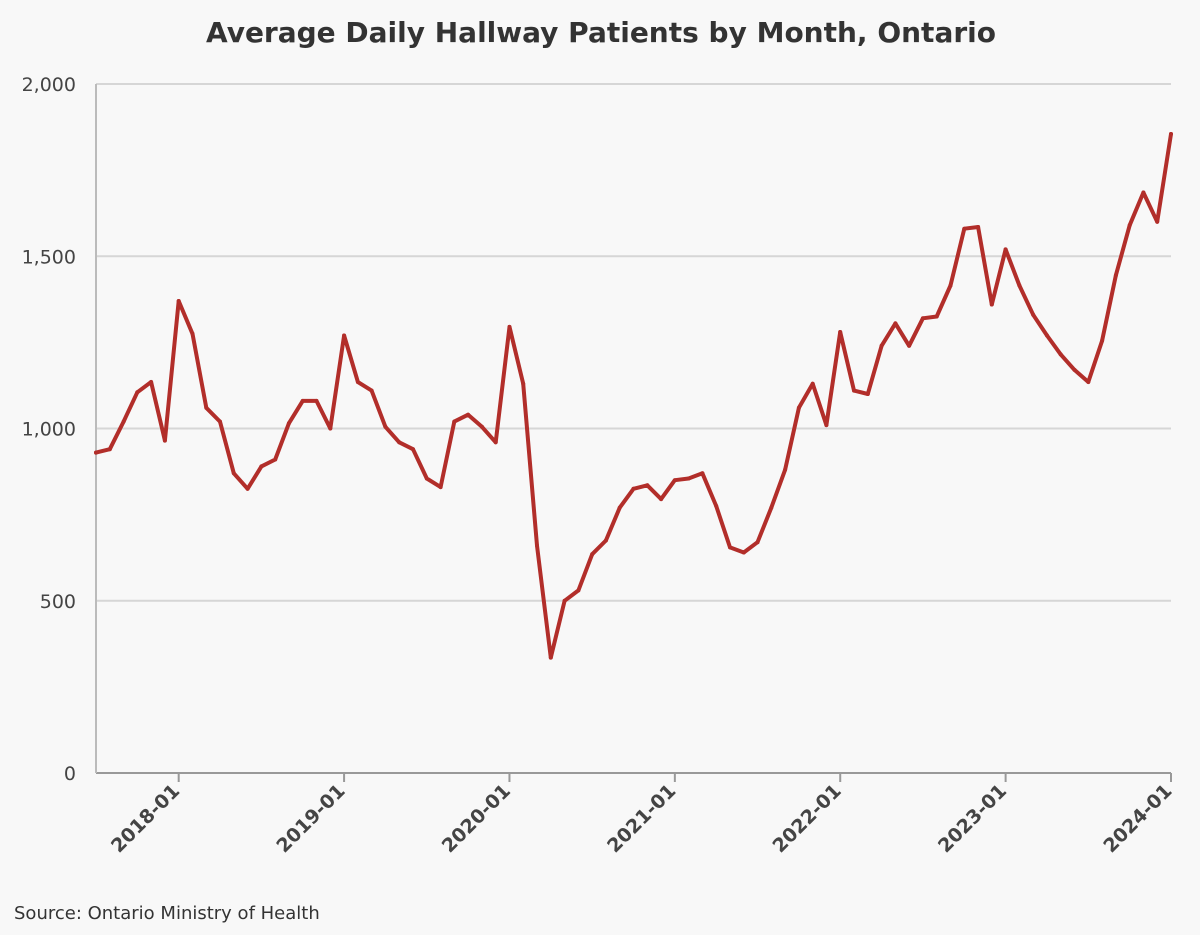  What do you see at coordinates (49, 85) in the screenshot?
I see `y-tick-label: 2,000` at bounding box center [49, 85].